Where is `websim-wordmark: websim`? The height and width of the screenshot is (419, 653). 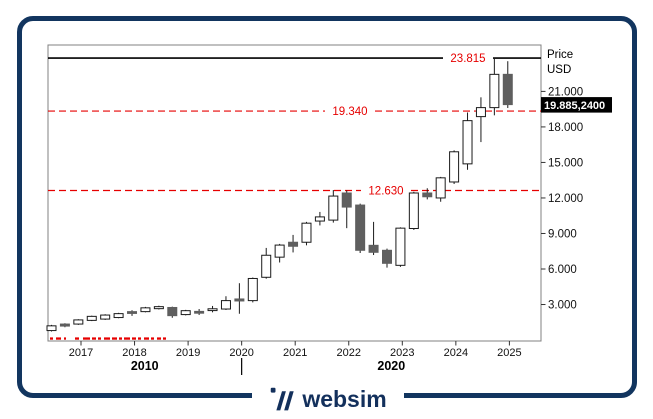 websim-wordmark: websim is located at coordinates (344, 398).